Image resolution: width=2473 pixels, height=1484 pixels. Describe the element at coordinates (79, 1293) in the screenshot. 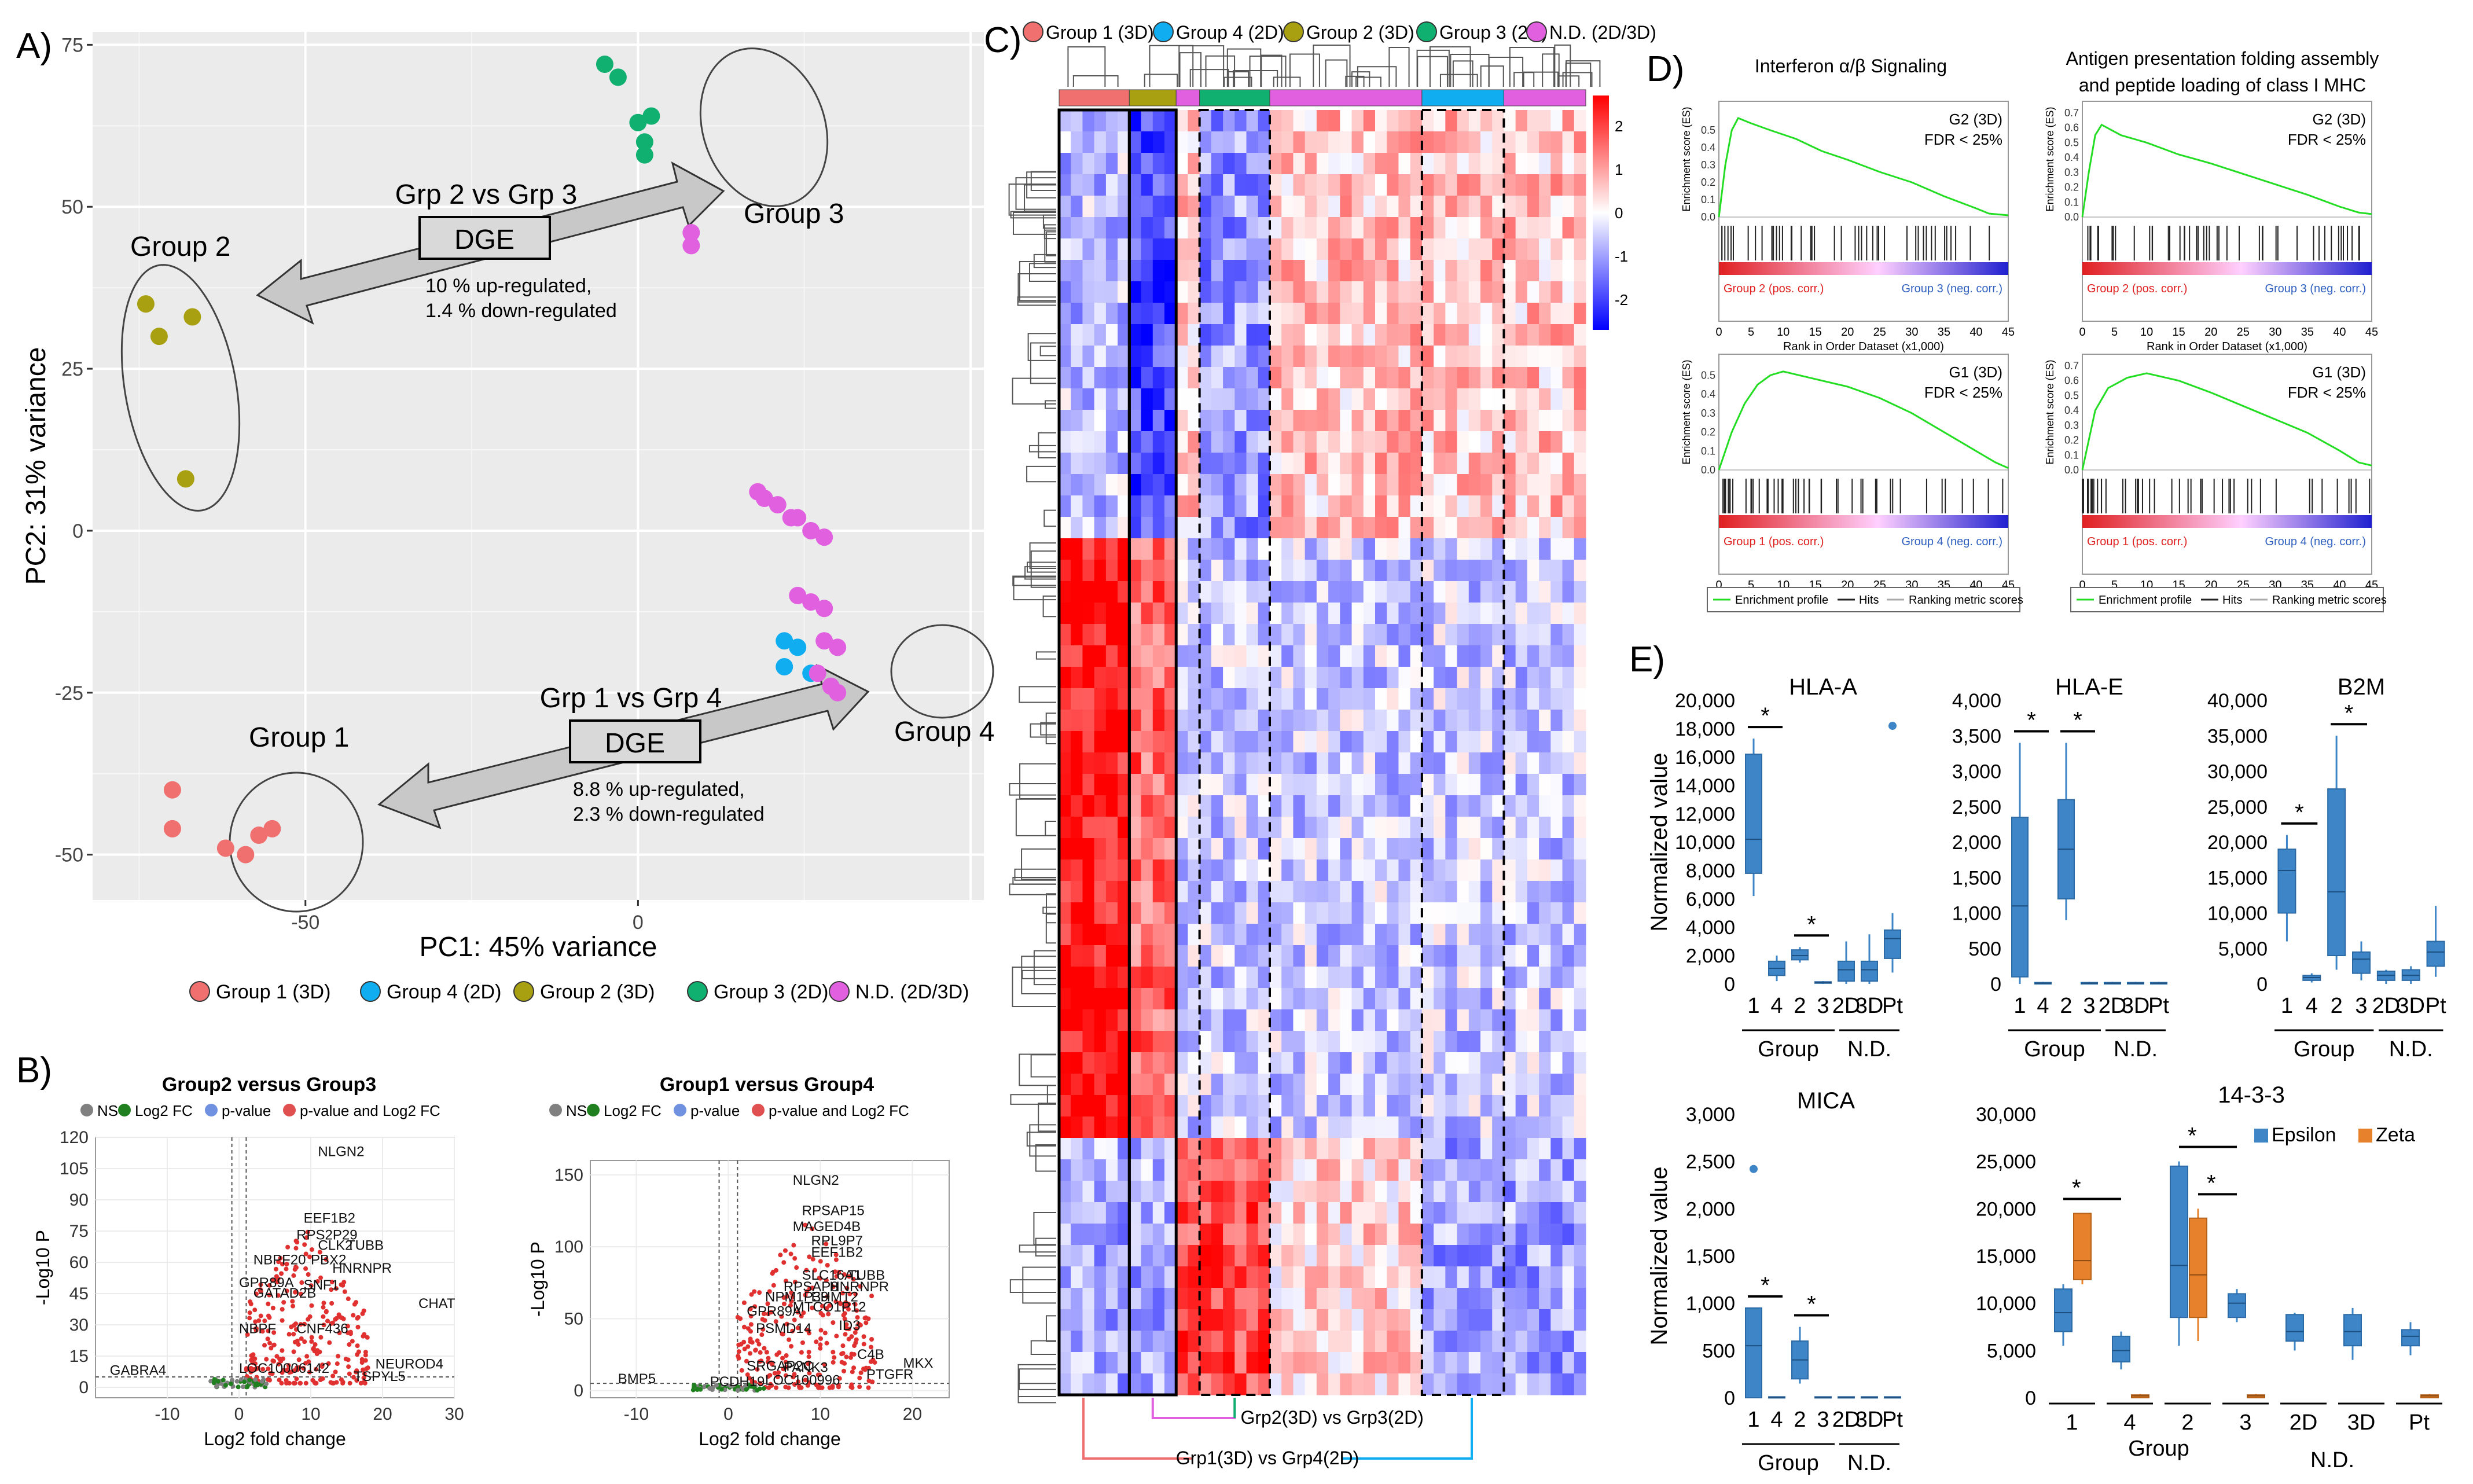

I see `volcano-y-tick-label: 45` at that location.